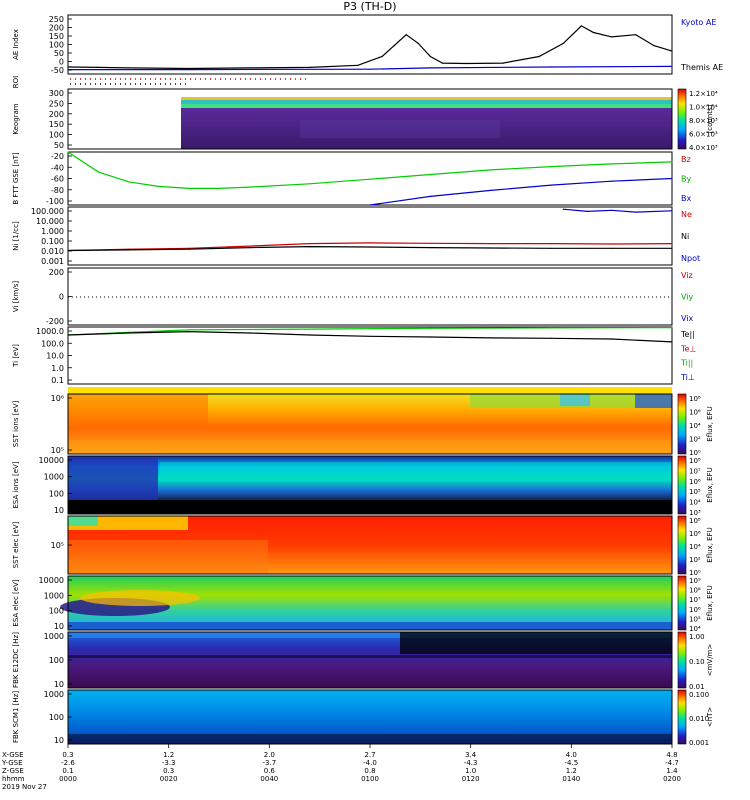 The height and width of the screenshot is (800, 750). I want to click on ytick-vi: 200, so click(56, 272).